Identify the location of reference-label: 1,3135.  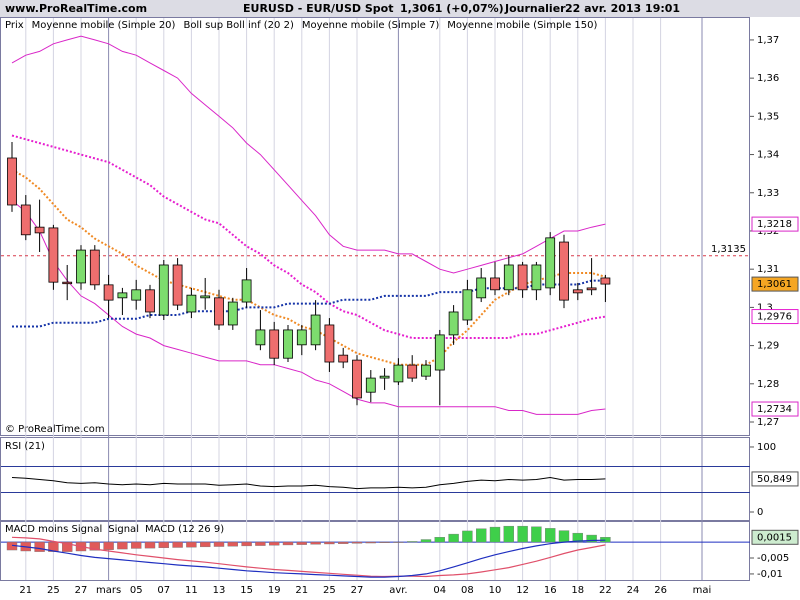
(728, 249).